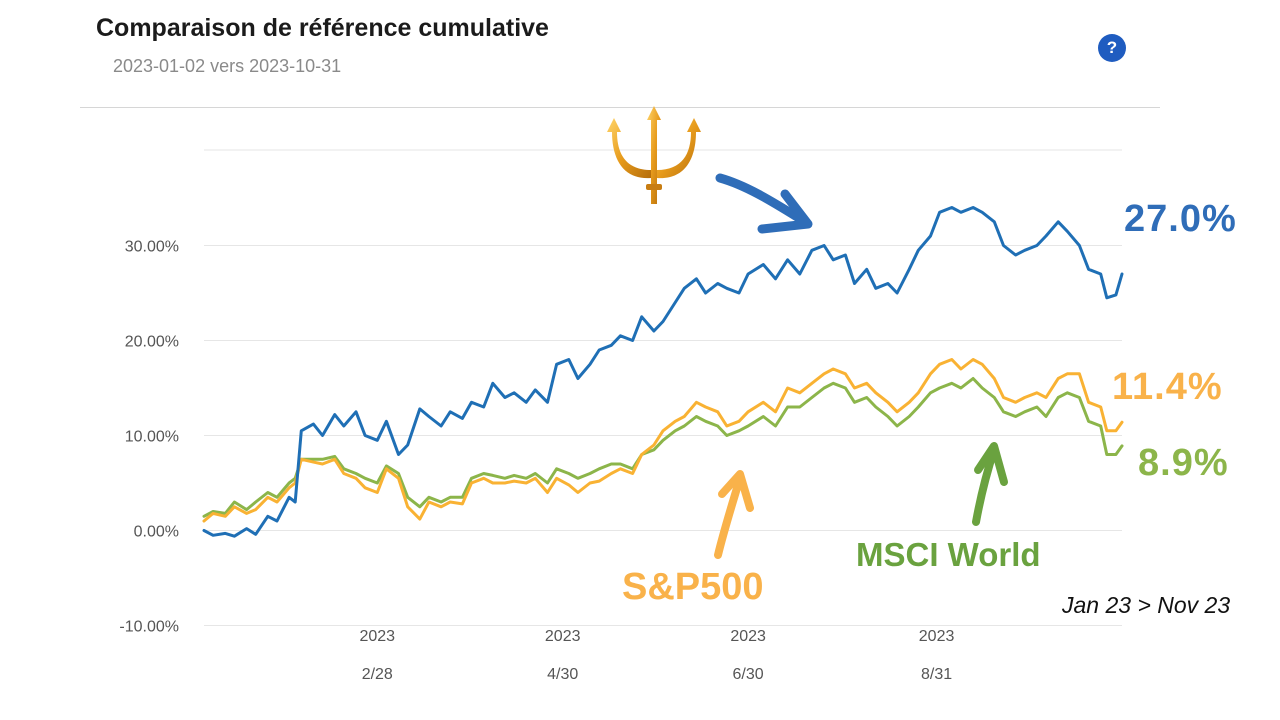  What do you see at coordinates (1112, 48) in the screenshot?
I see `question-circle-icon: ?` at bounding box center [1112, 48].